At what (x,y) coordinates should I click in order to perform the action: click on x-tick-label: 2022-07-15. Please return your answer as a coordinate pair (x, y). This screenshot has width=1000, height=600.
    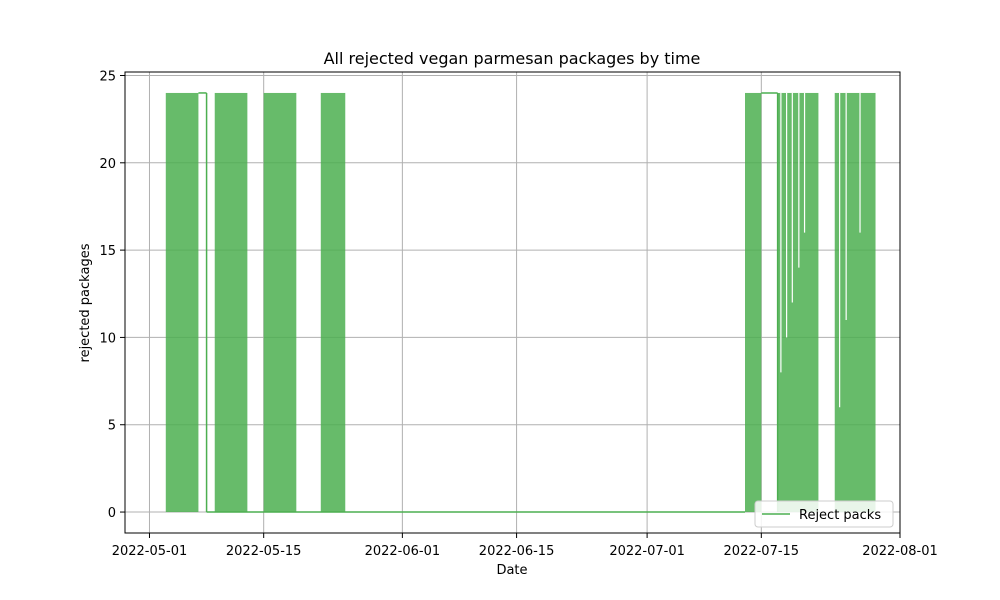
    Looking at the image, I should click on (762, 551).